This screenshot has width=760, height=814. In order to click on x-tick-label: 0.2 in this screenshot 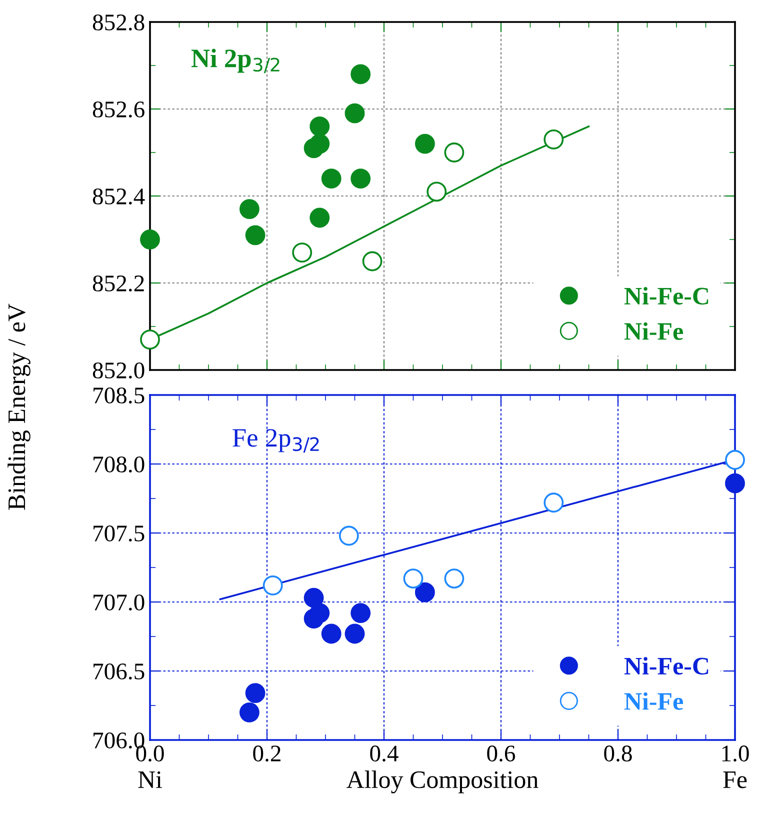, I will do `click(266, 754)`.